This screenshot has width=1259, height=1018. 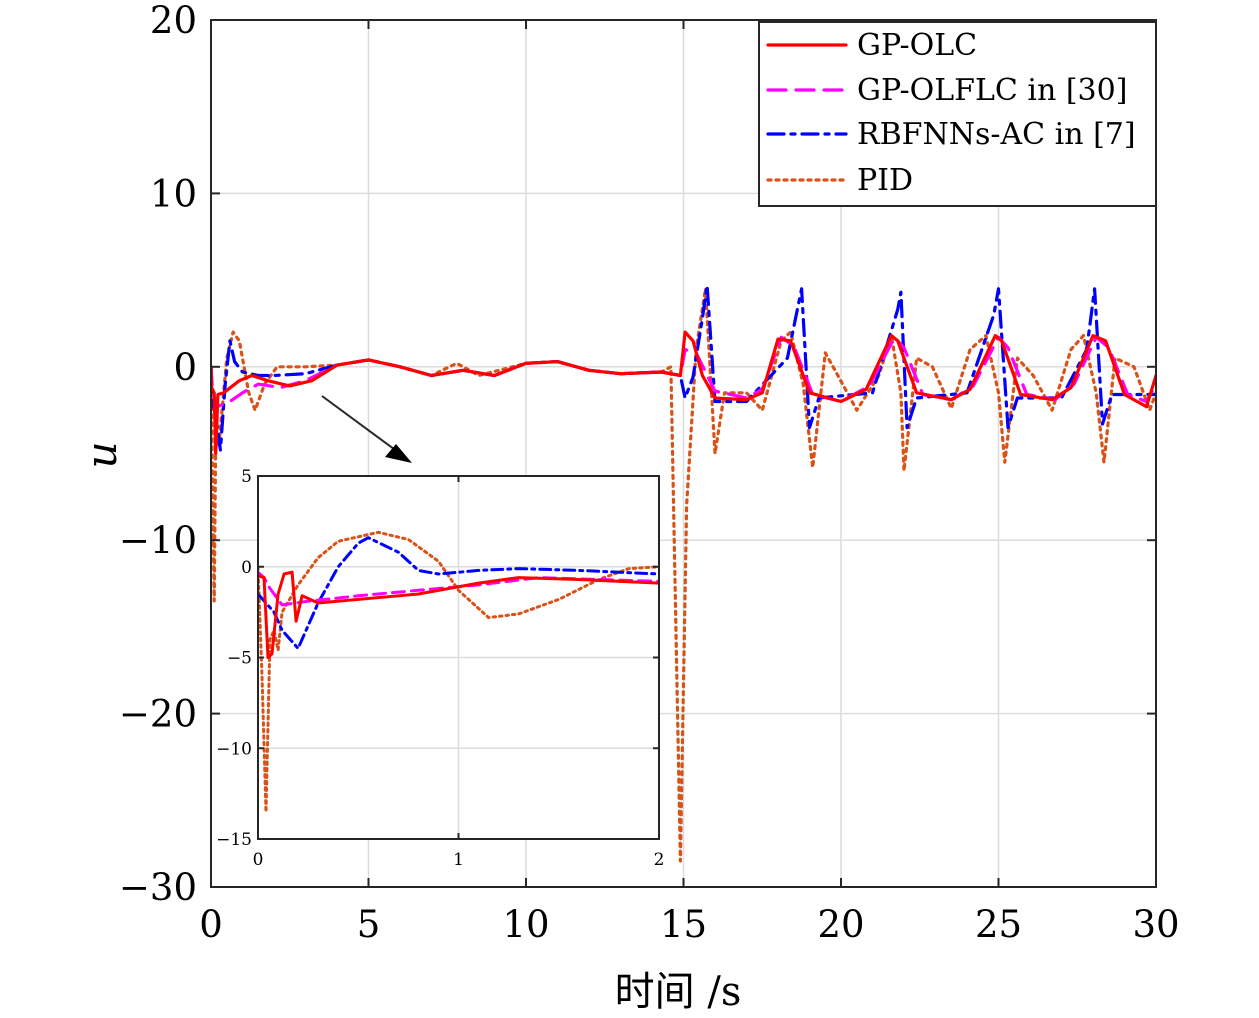 I want to click on x-axis-label: 时间 /s, so click(x=678, y=992).